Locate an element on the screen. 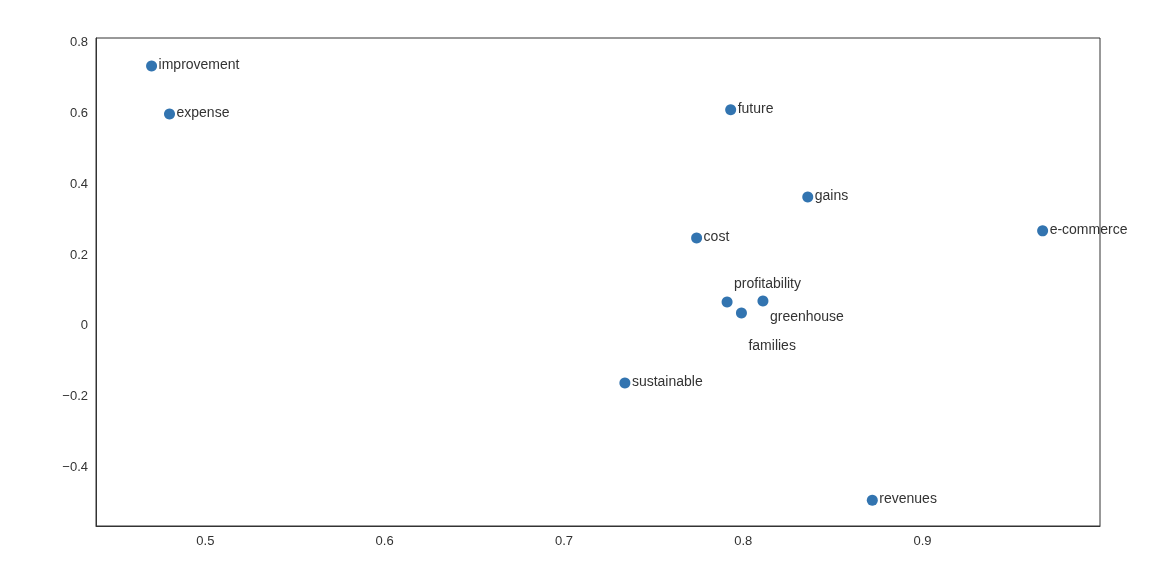 This screenshot has width=1170, height=570. x-tick-label: 0.9 is located at coordinates (922, 540).